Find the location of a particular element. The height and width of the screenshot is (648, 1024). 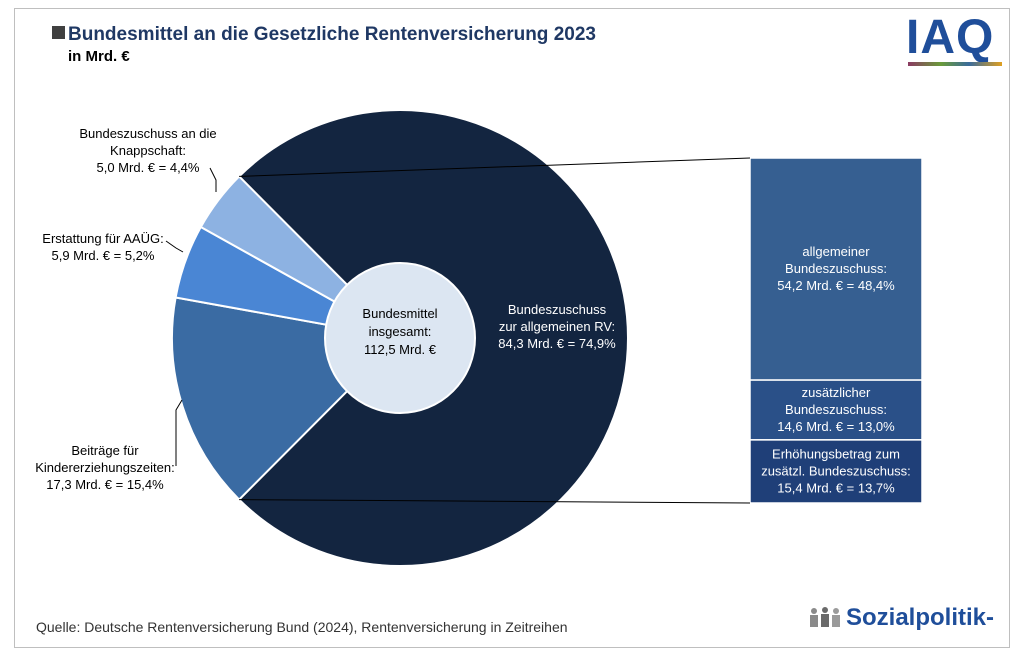

bar-segment-label-1-line: Bundeszuschuss: is located at coordinates (836, 268).